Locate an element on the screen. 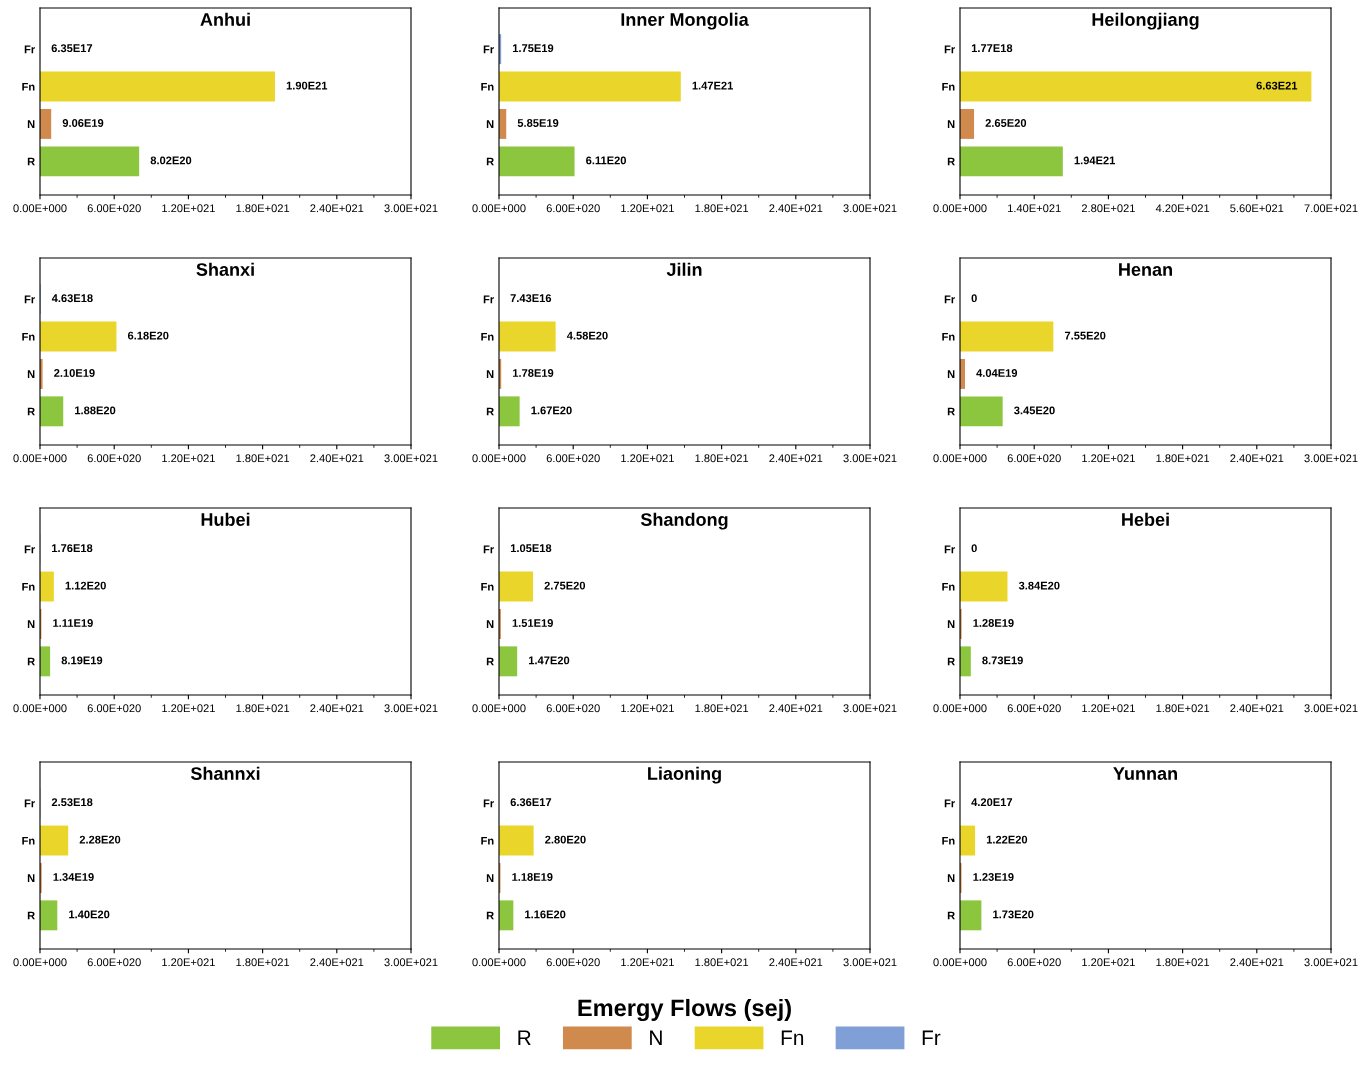 The height and width of the screenshot is (1068, 1372). data-label: 6.63E21 is located at coordinates (1277, 85).